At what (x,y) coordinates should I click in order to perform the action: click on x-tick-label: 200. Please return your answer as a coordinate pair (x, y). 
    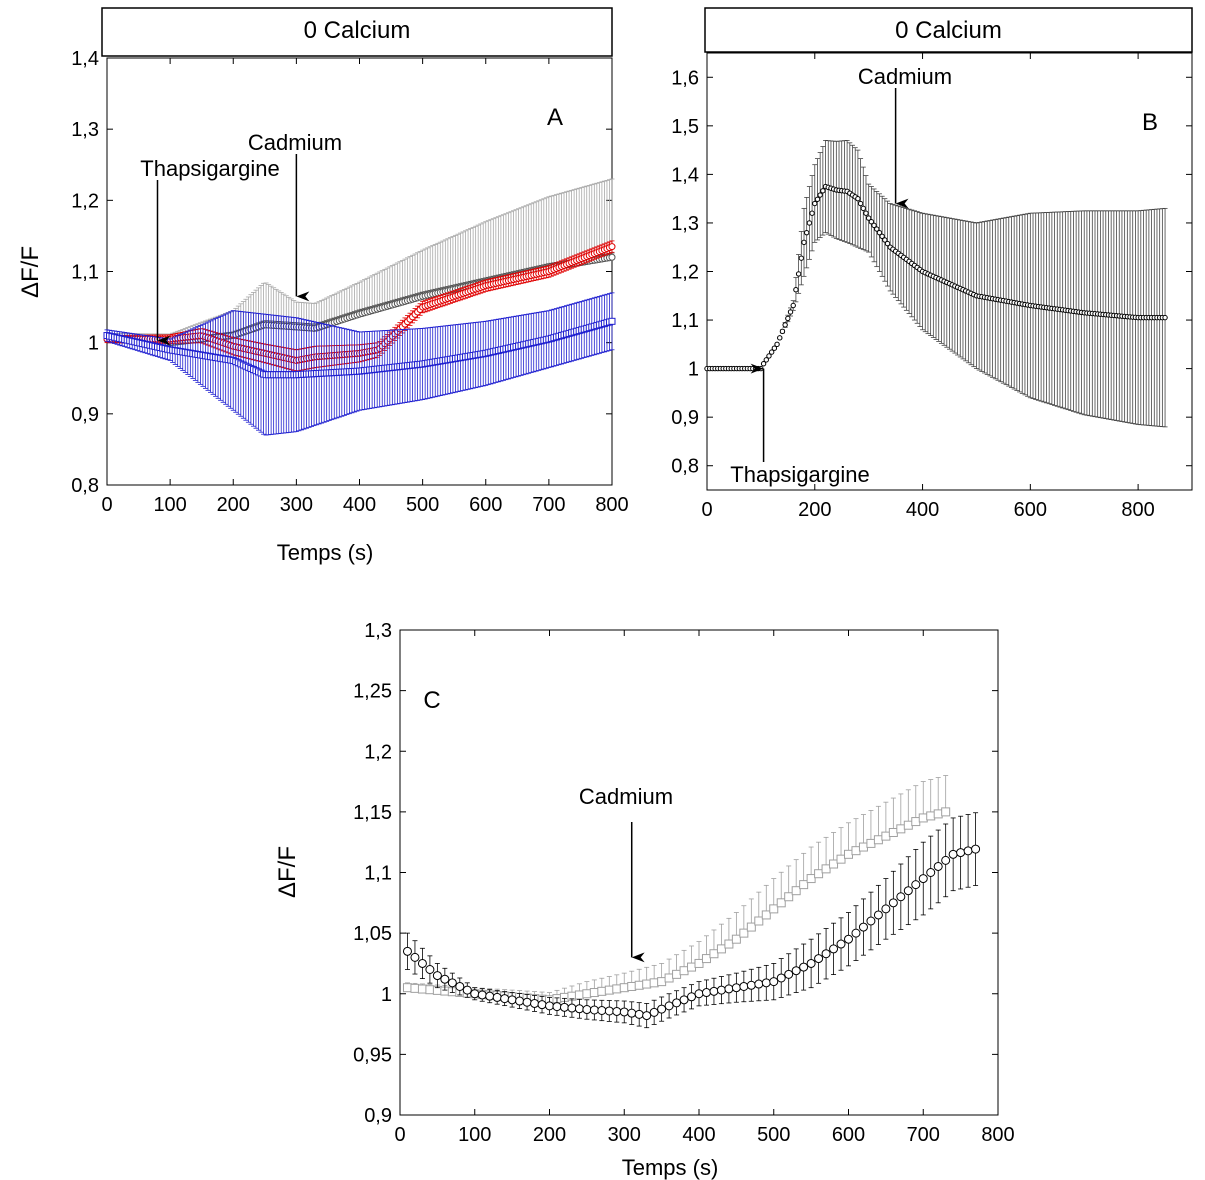
    Looking at the image, I should click on (549, 1135).